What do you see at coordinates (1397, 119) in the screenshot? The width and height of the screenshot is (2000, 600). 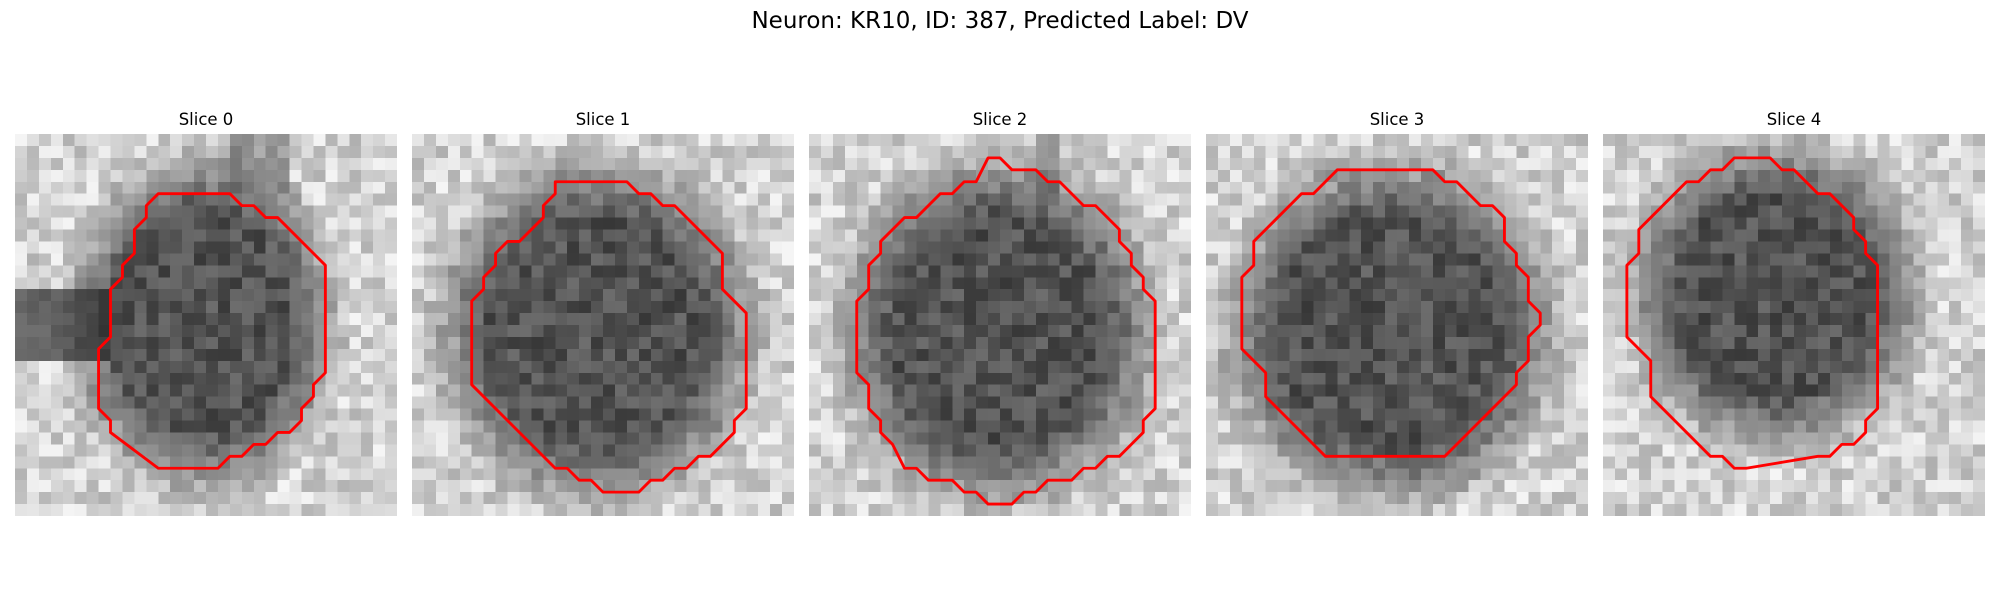 I see `slice-title: Slice 3` at bounding box center [1397, 119].